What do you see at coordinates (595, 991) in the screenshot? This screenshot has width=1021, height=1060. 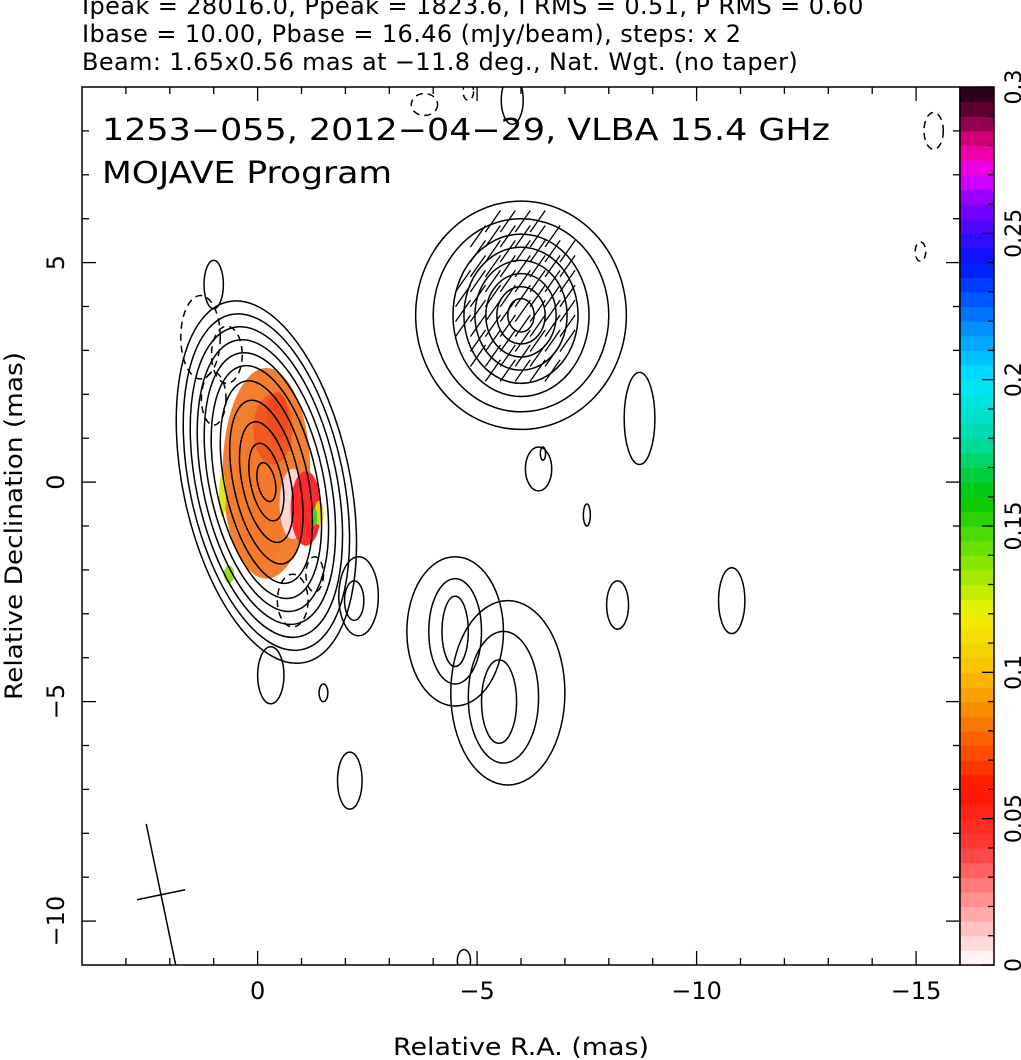 I see `x-tick-labels: 0 −5 −10 −15` at bounding box center [595, 991].